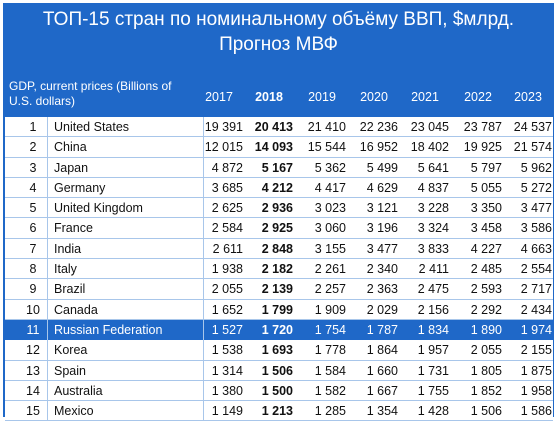  Describe the element at coordinates (433, 269) in the screenshot. I see `value-cell-2021: 2 411` at that location.